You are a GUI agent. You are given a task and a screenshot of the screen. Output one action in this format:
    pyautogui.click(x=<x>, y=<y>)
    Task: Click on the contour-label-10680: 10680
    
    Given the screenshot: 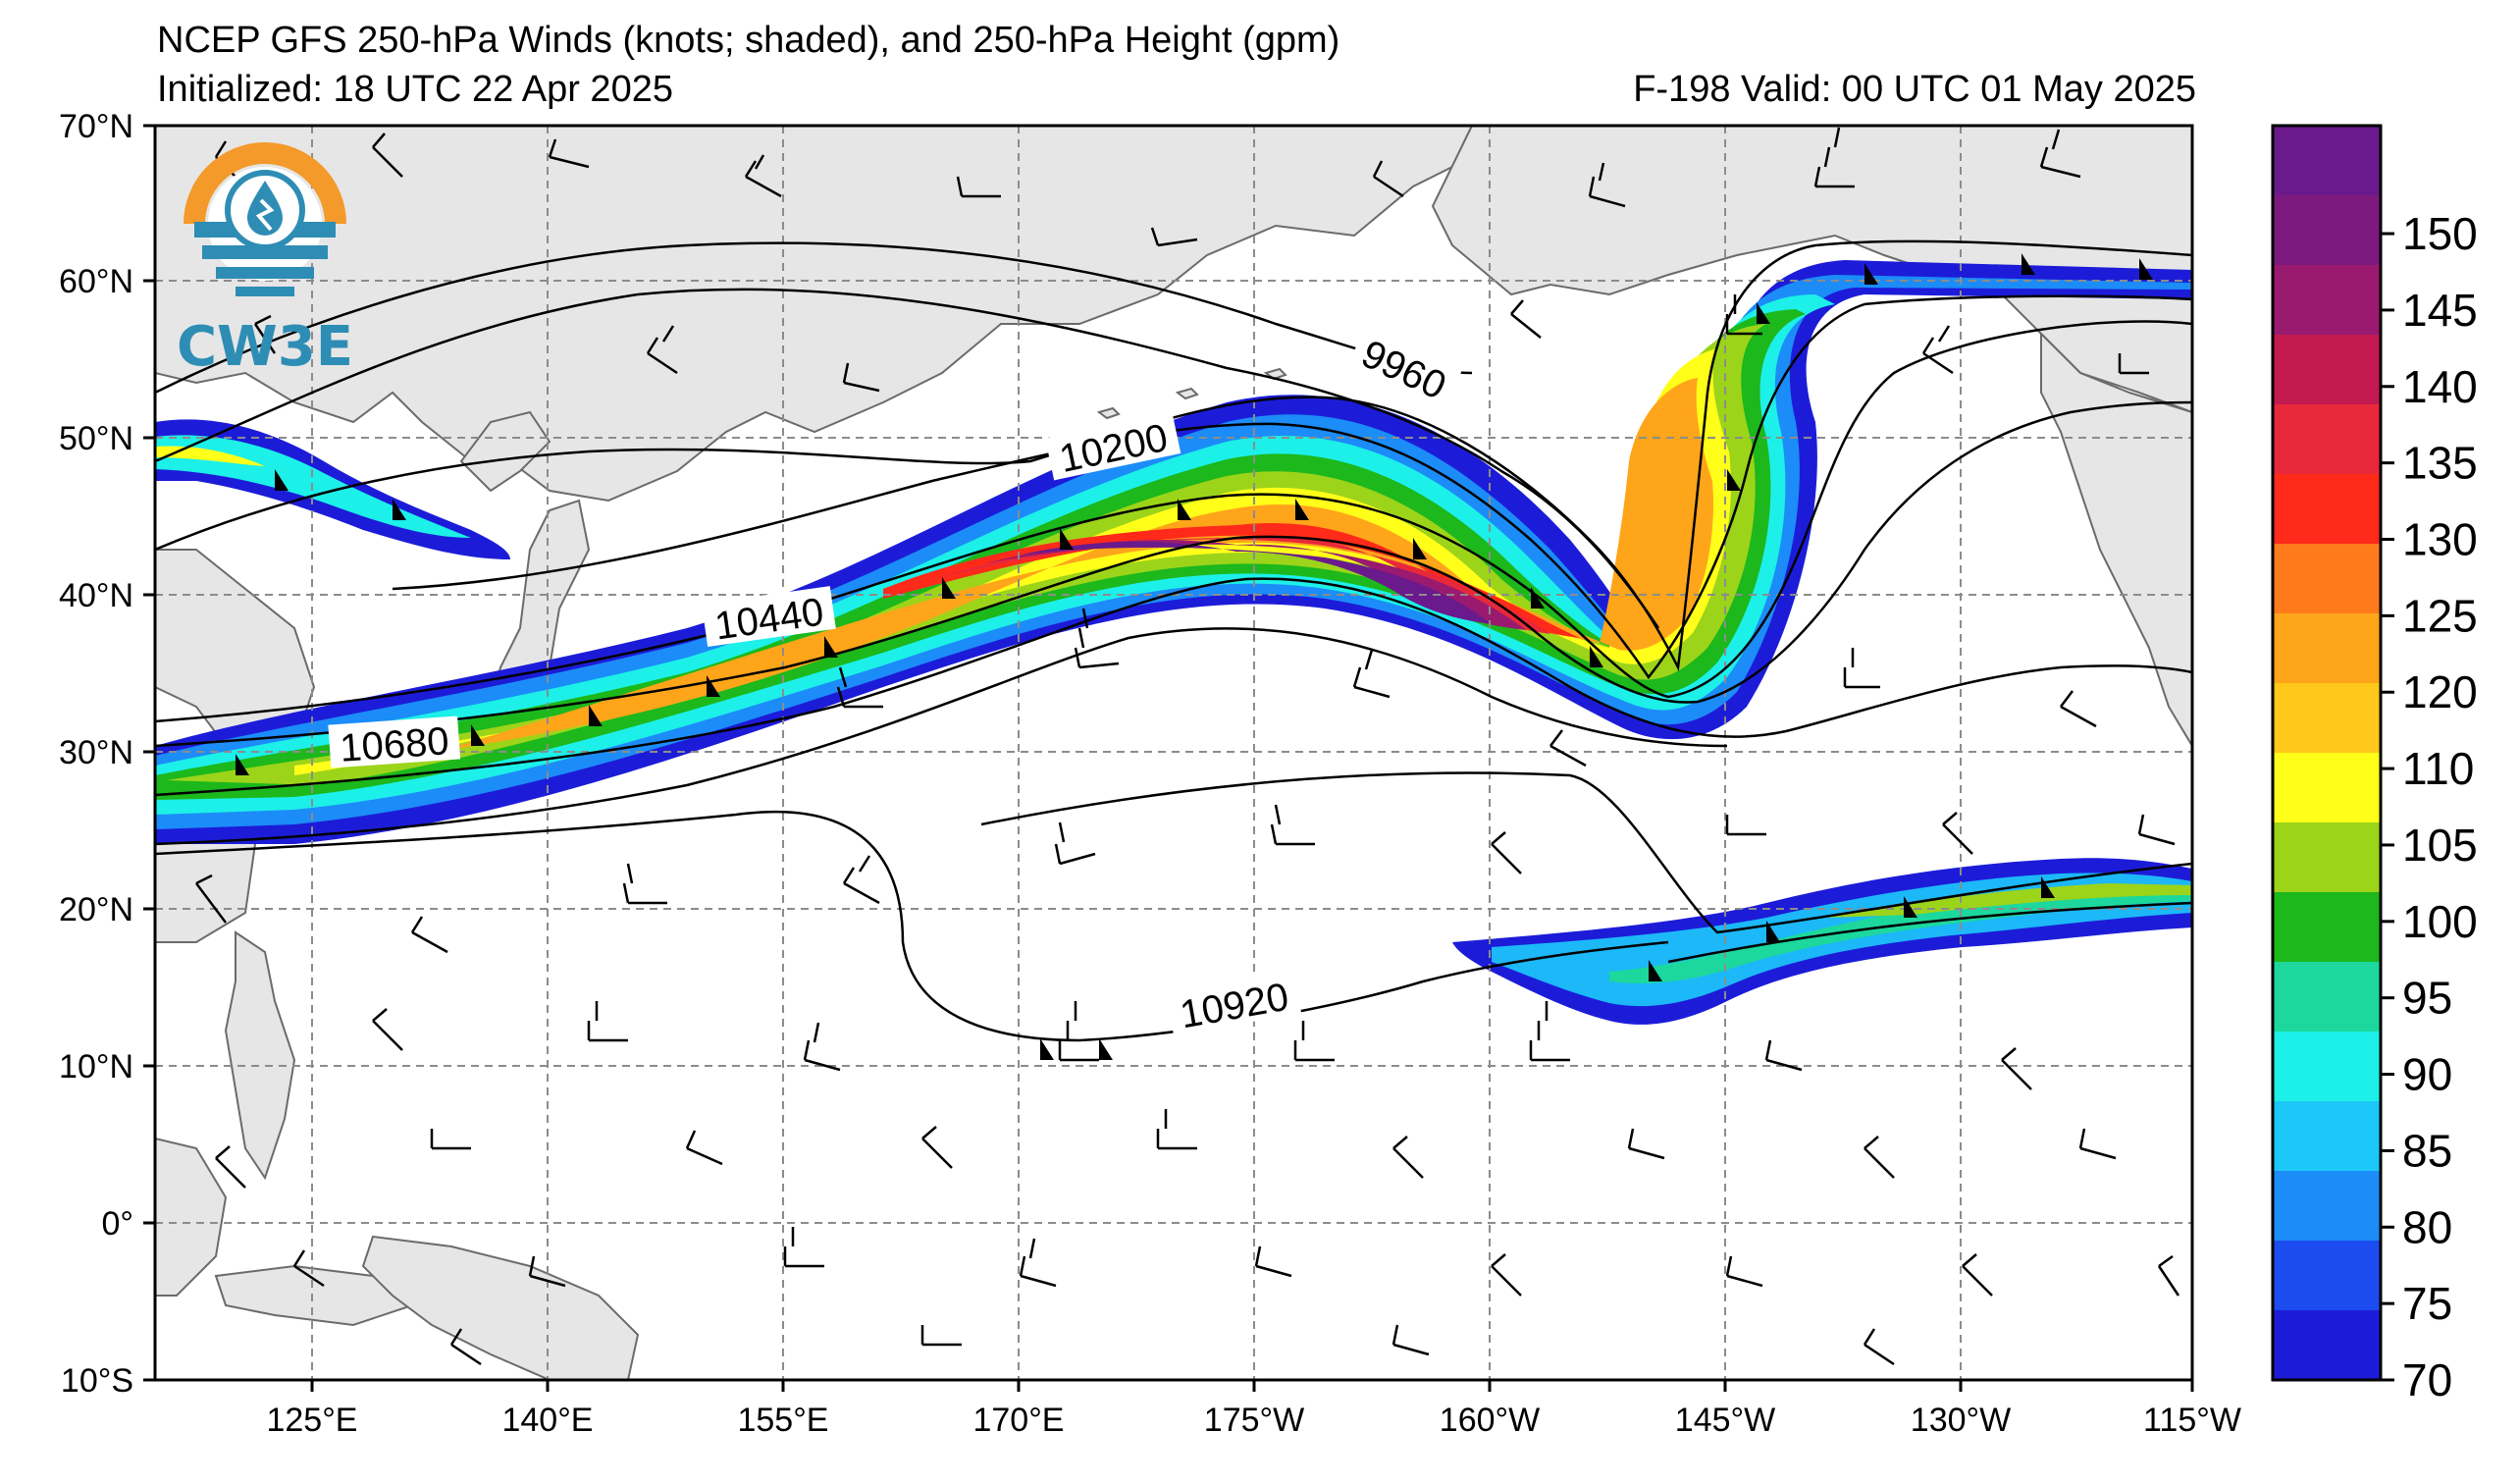 What is the action you would take?
    pyautogui.click(x=394, y=743)
    